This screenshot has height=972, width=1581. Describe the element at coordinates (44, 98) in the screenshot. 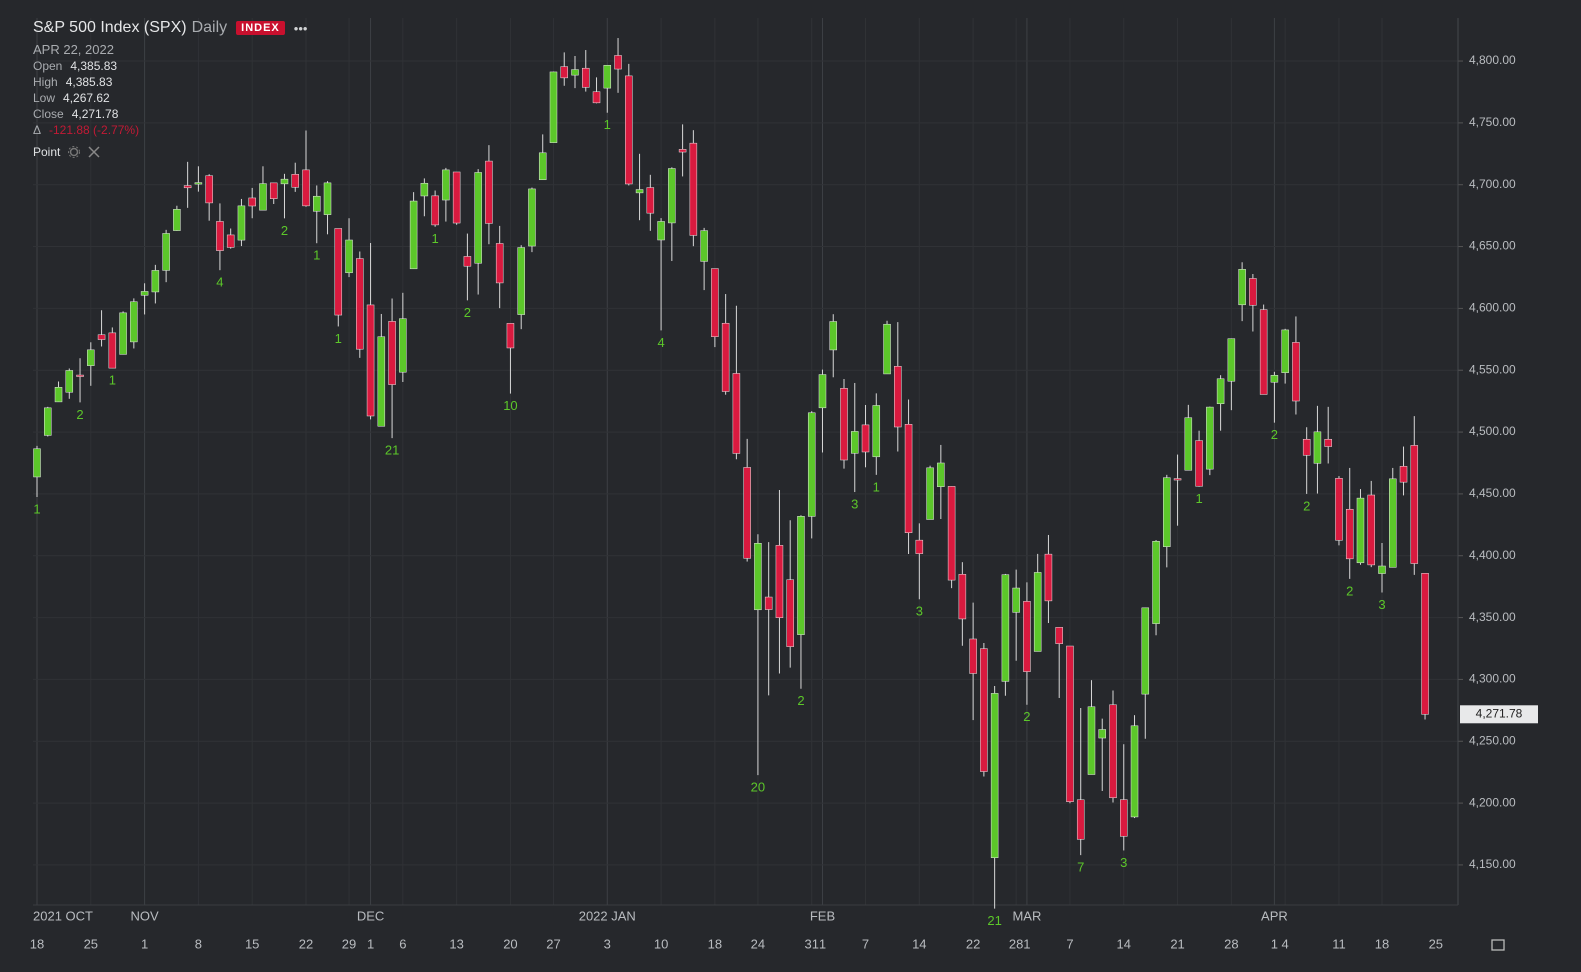

I see `ohlc-label: Low` at that location.